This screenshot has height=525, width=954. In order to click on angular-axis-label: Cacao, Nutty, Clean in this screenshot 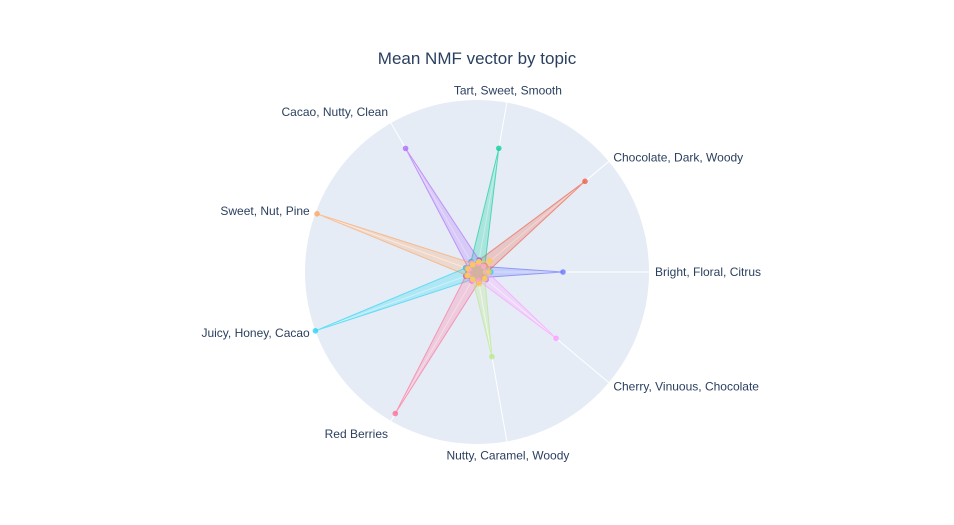, I will do `click(335, 112)`.